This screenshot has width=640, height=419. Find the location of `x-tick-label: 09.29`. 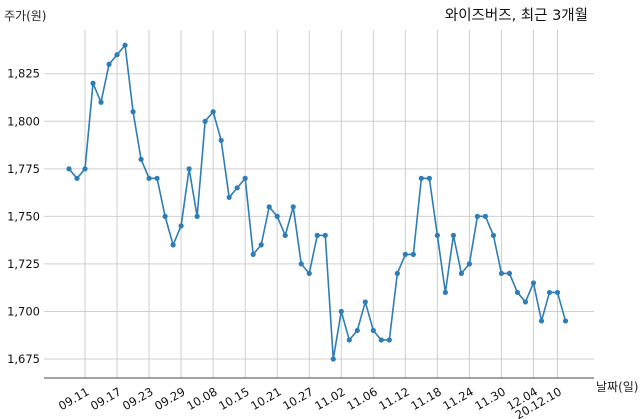

x-tick-label: 09.29 is located at coordinates (170, 398).